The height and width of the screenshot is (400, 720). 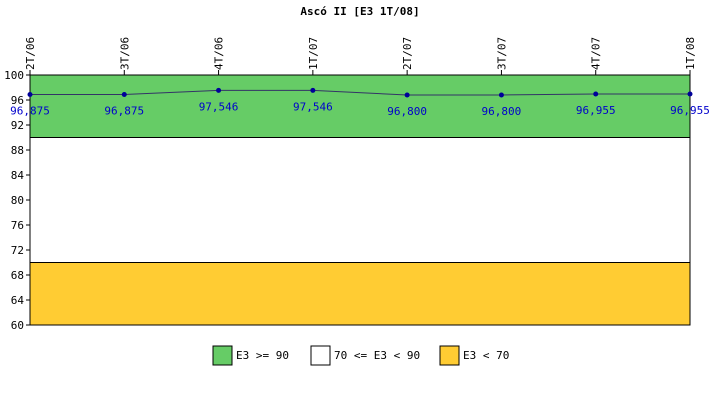 I want to click on y-tick-label: 80, so click(x=17, y=200).